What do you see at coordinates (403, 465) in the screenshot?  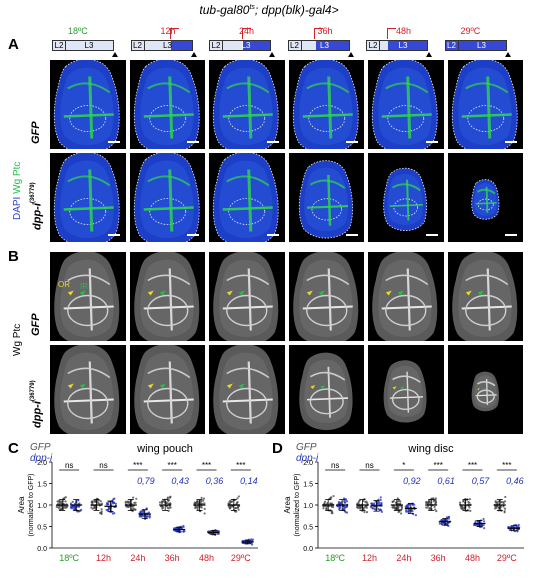 I see `significance-label: *` at bounding box center [403, 465].